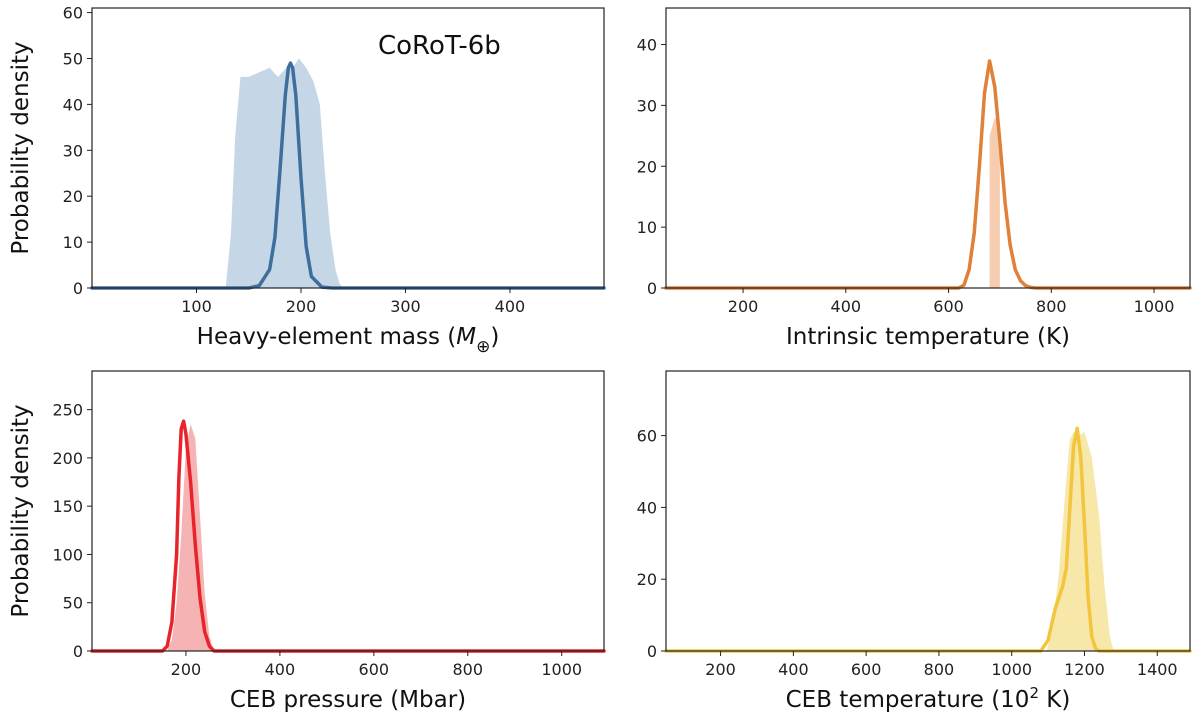 The image size is (1200, 721). I want to click on intrinsic-temperature-ytick-label: 0, so click(652, 288).